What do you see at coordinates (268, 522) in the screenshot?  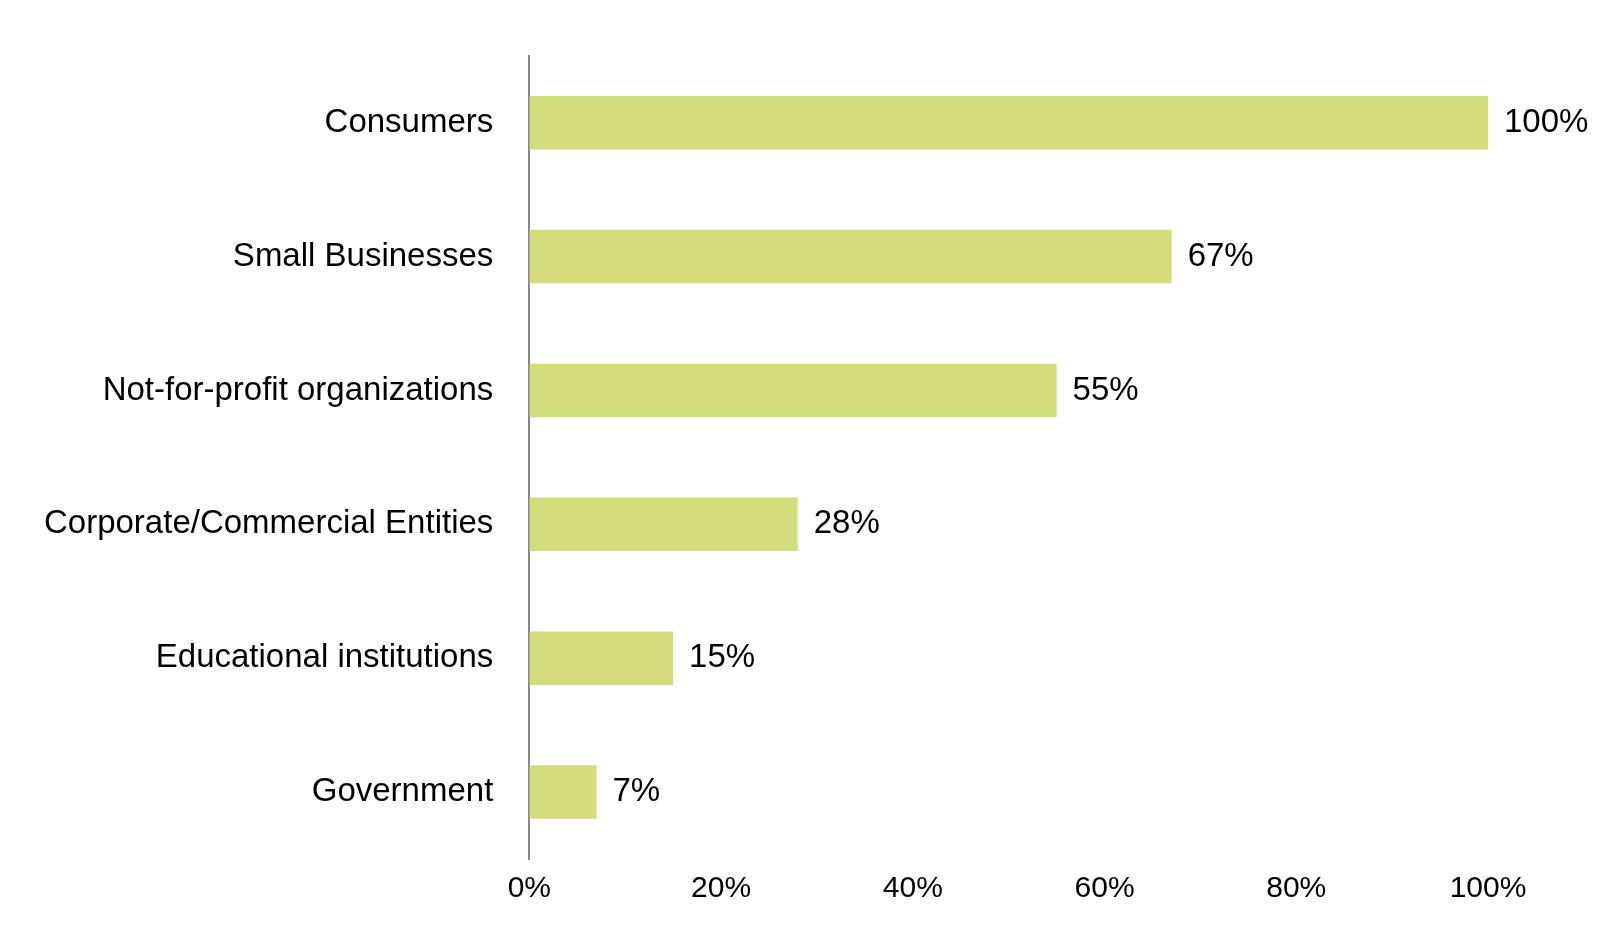 I see `y-tick-label: Corporate/Commercial Entities` at bounding box center [268, 522].